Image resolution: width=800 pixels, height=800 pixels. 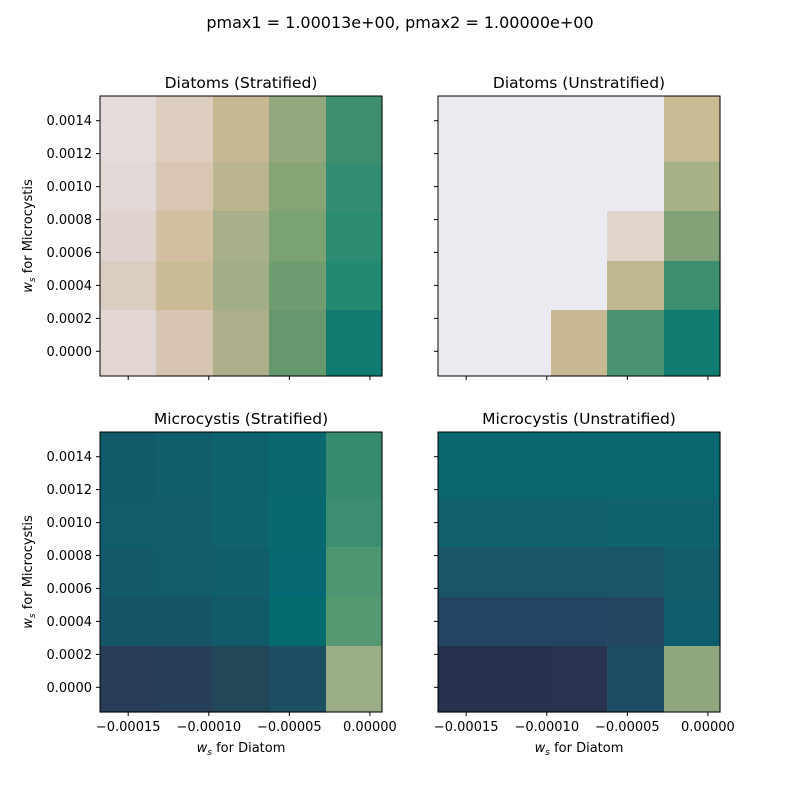 What do you see at coordinates (70, 589) in the screenshot?
I see `y-tick-label: 0.0006` at bounding box center [70, 589].